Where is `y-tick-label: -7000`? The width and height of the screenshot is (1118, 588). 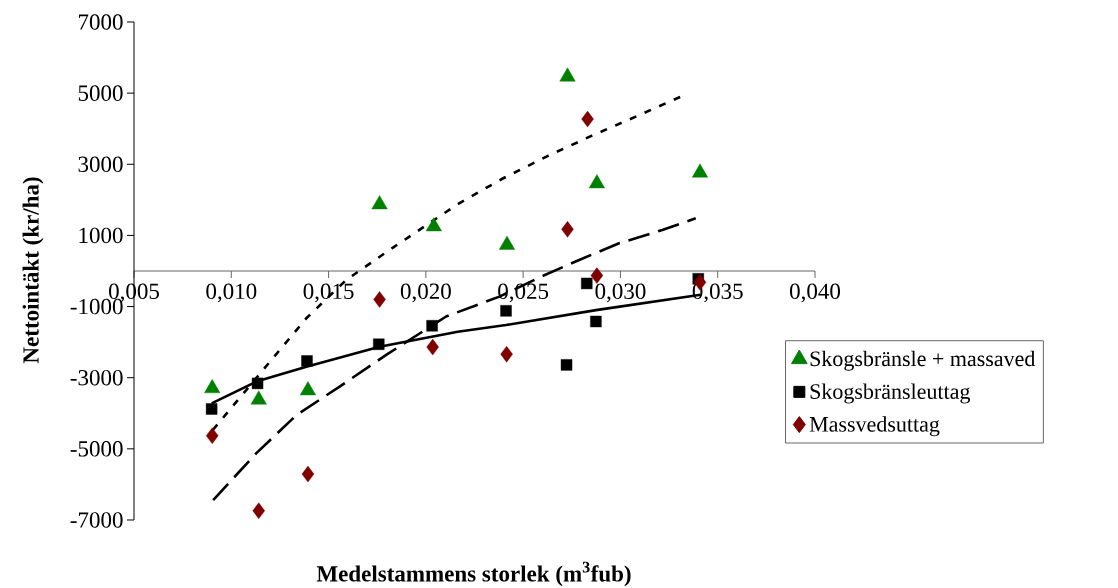
y-tick-label: -7000 is located at coordinates (96, 520).